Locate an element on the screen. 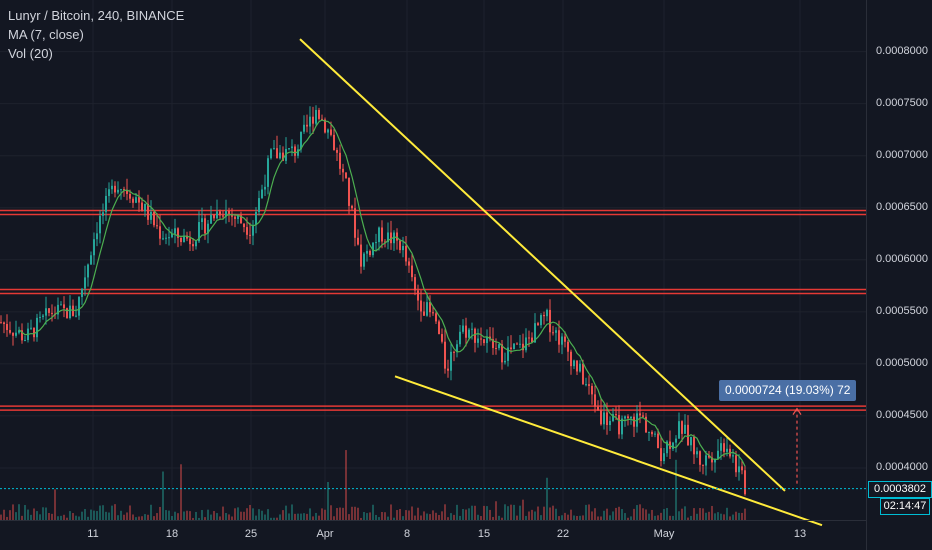 This screenshot has width=932, height=550. y-tick-label: 0.0005500 is located at coordinates (902, 310).